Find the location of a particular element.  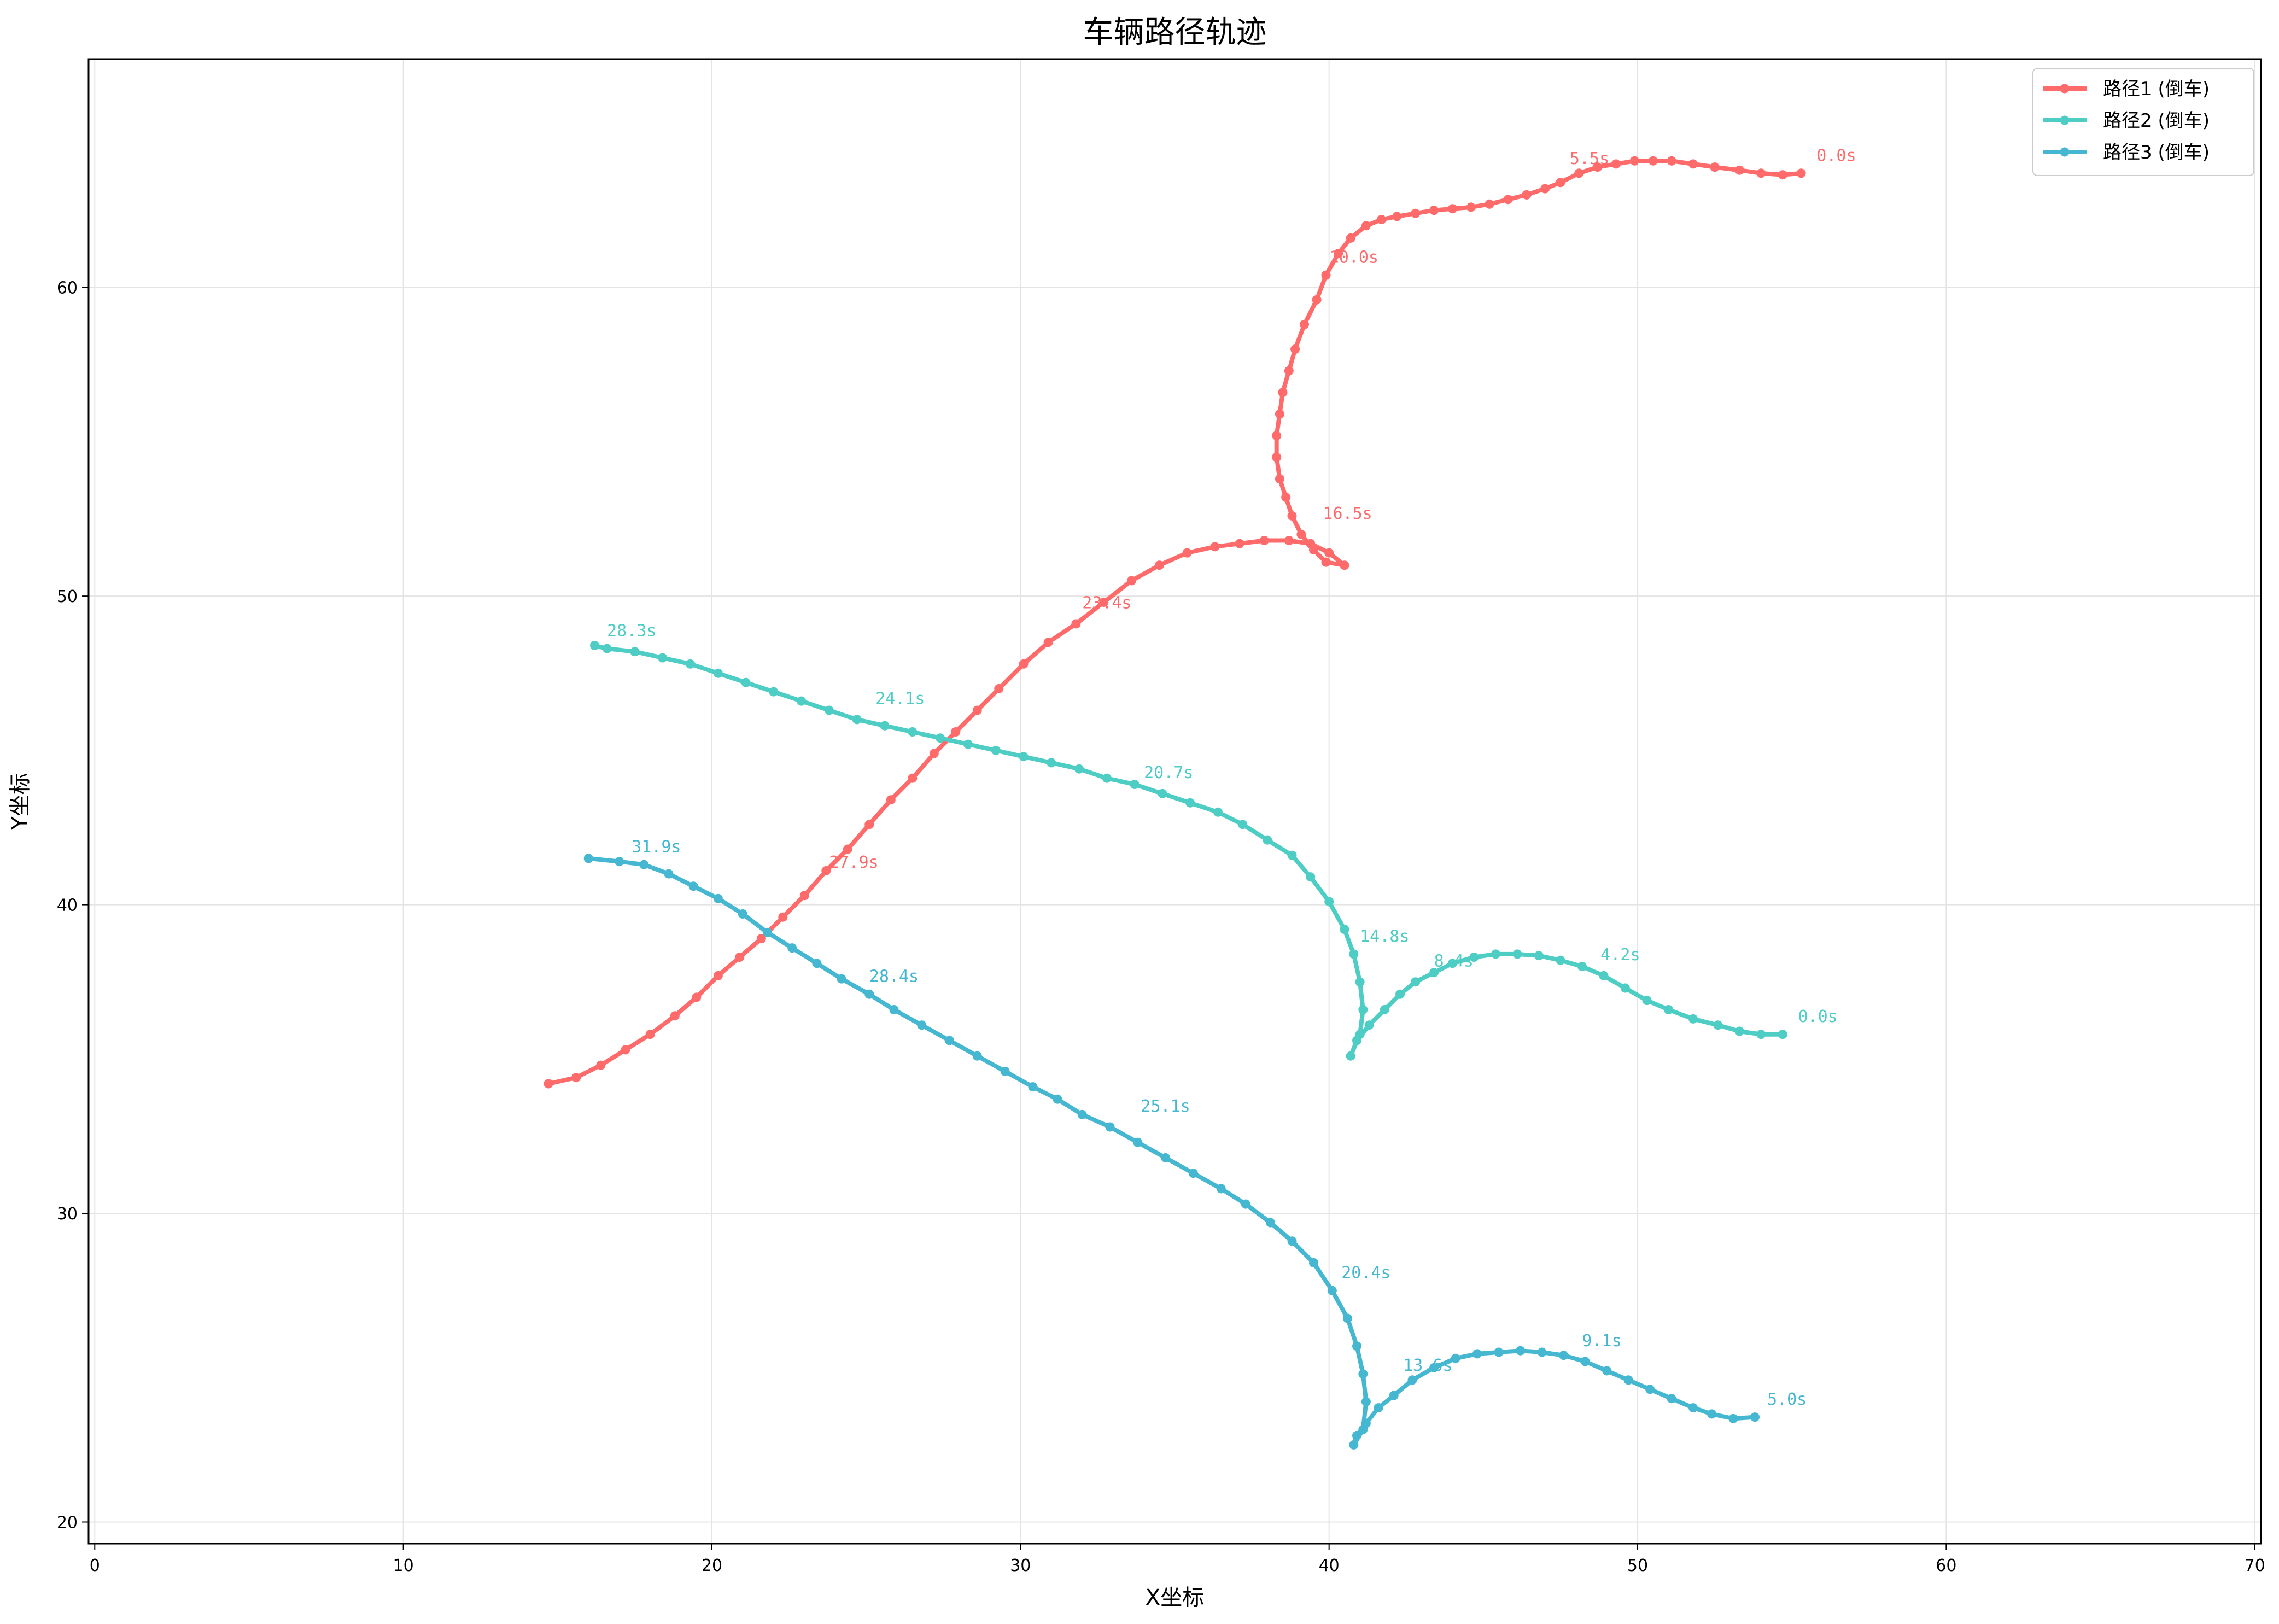

time-label: 27.9s is located at coordinates (853, 863).